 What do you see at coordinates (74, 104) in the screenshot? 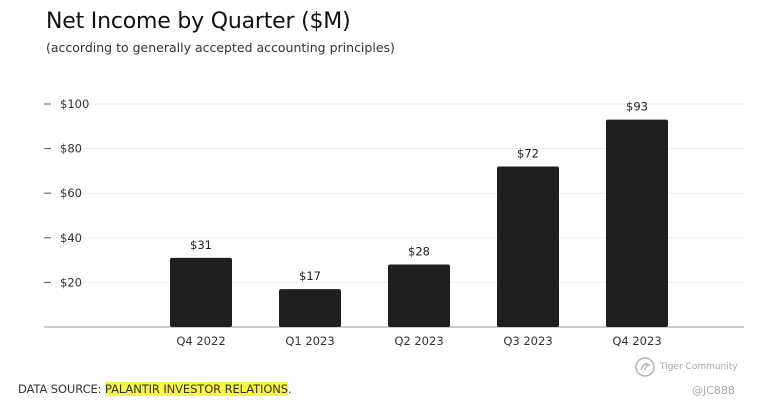
I see `y-tick-label: $100` at bounding box center [74, 104].